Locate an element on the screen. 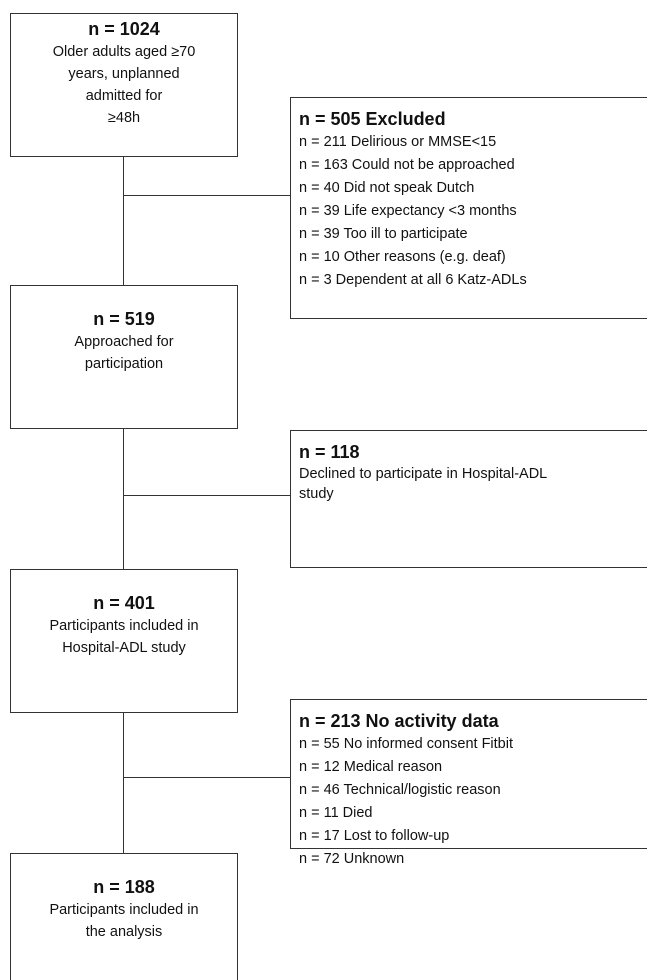 The image size is (647, 980). box-item: Declined to participate in Hospital-ADL is located at coordinates (423, 474).